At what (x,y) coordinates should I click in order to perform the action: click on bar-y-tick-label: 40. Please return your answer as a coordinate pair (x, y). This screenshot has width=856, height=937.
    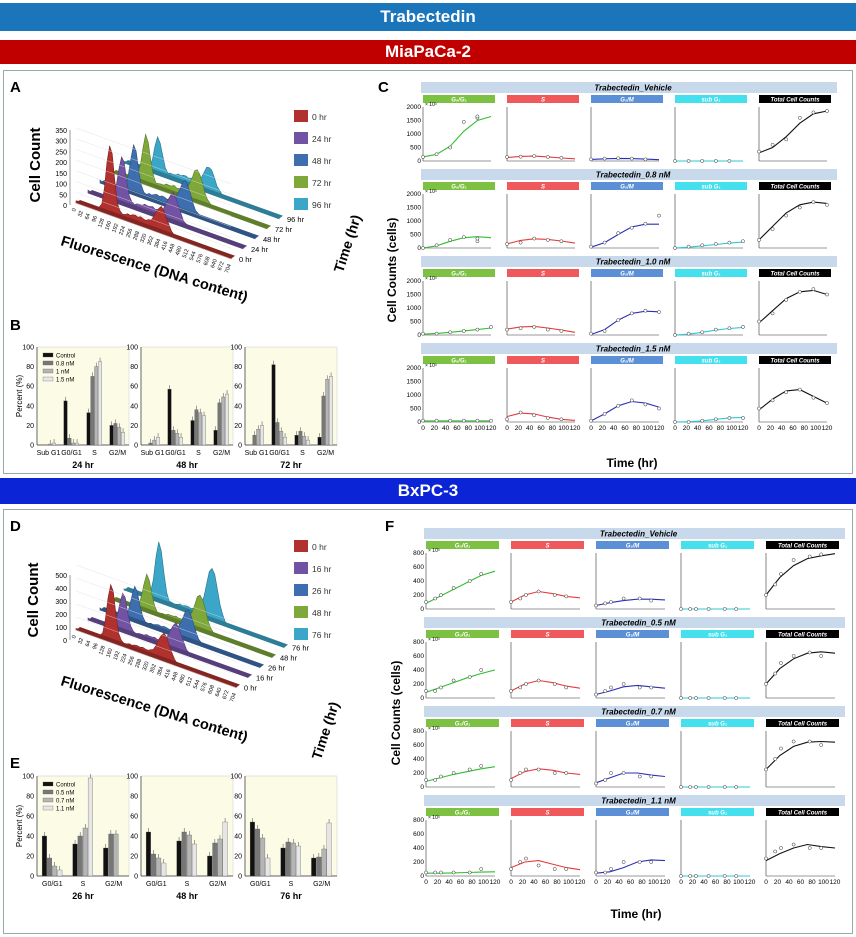
    Looking at the image, I should click on (238, 406).